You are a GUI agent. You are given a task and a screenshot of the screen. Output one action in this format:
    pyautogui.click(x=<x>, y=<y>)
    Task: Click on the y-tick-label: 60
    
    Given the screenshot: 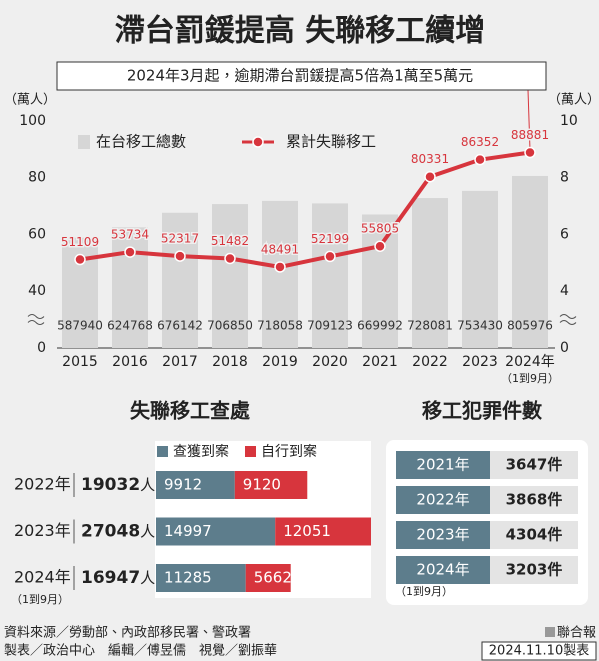 What is the action you would take?
    pyautogui.click(x=37, y=234)
    